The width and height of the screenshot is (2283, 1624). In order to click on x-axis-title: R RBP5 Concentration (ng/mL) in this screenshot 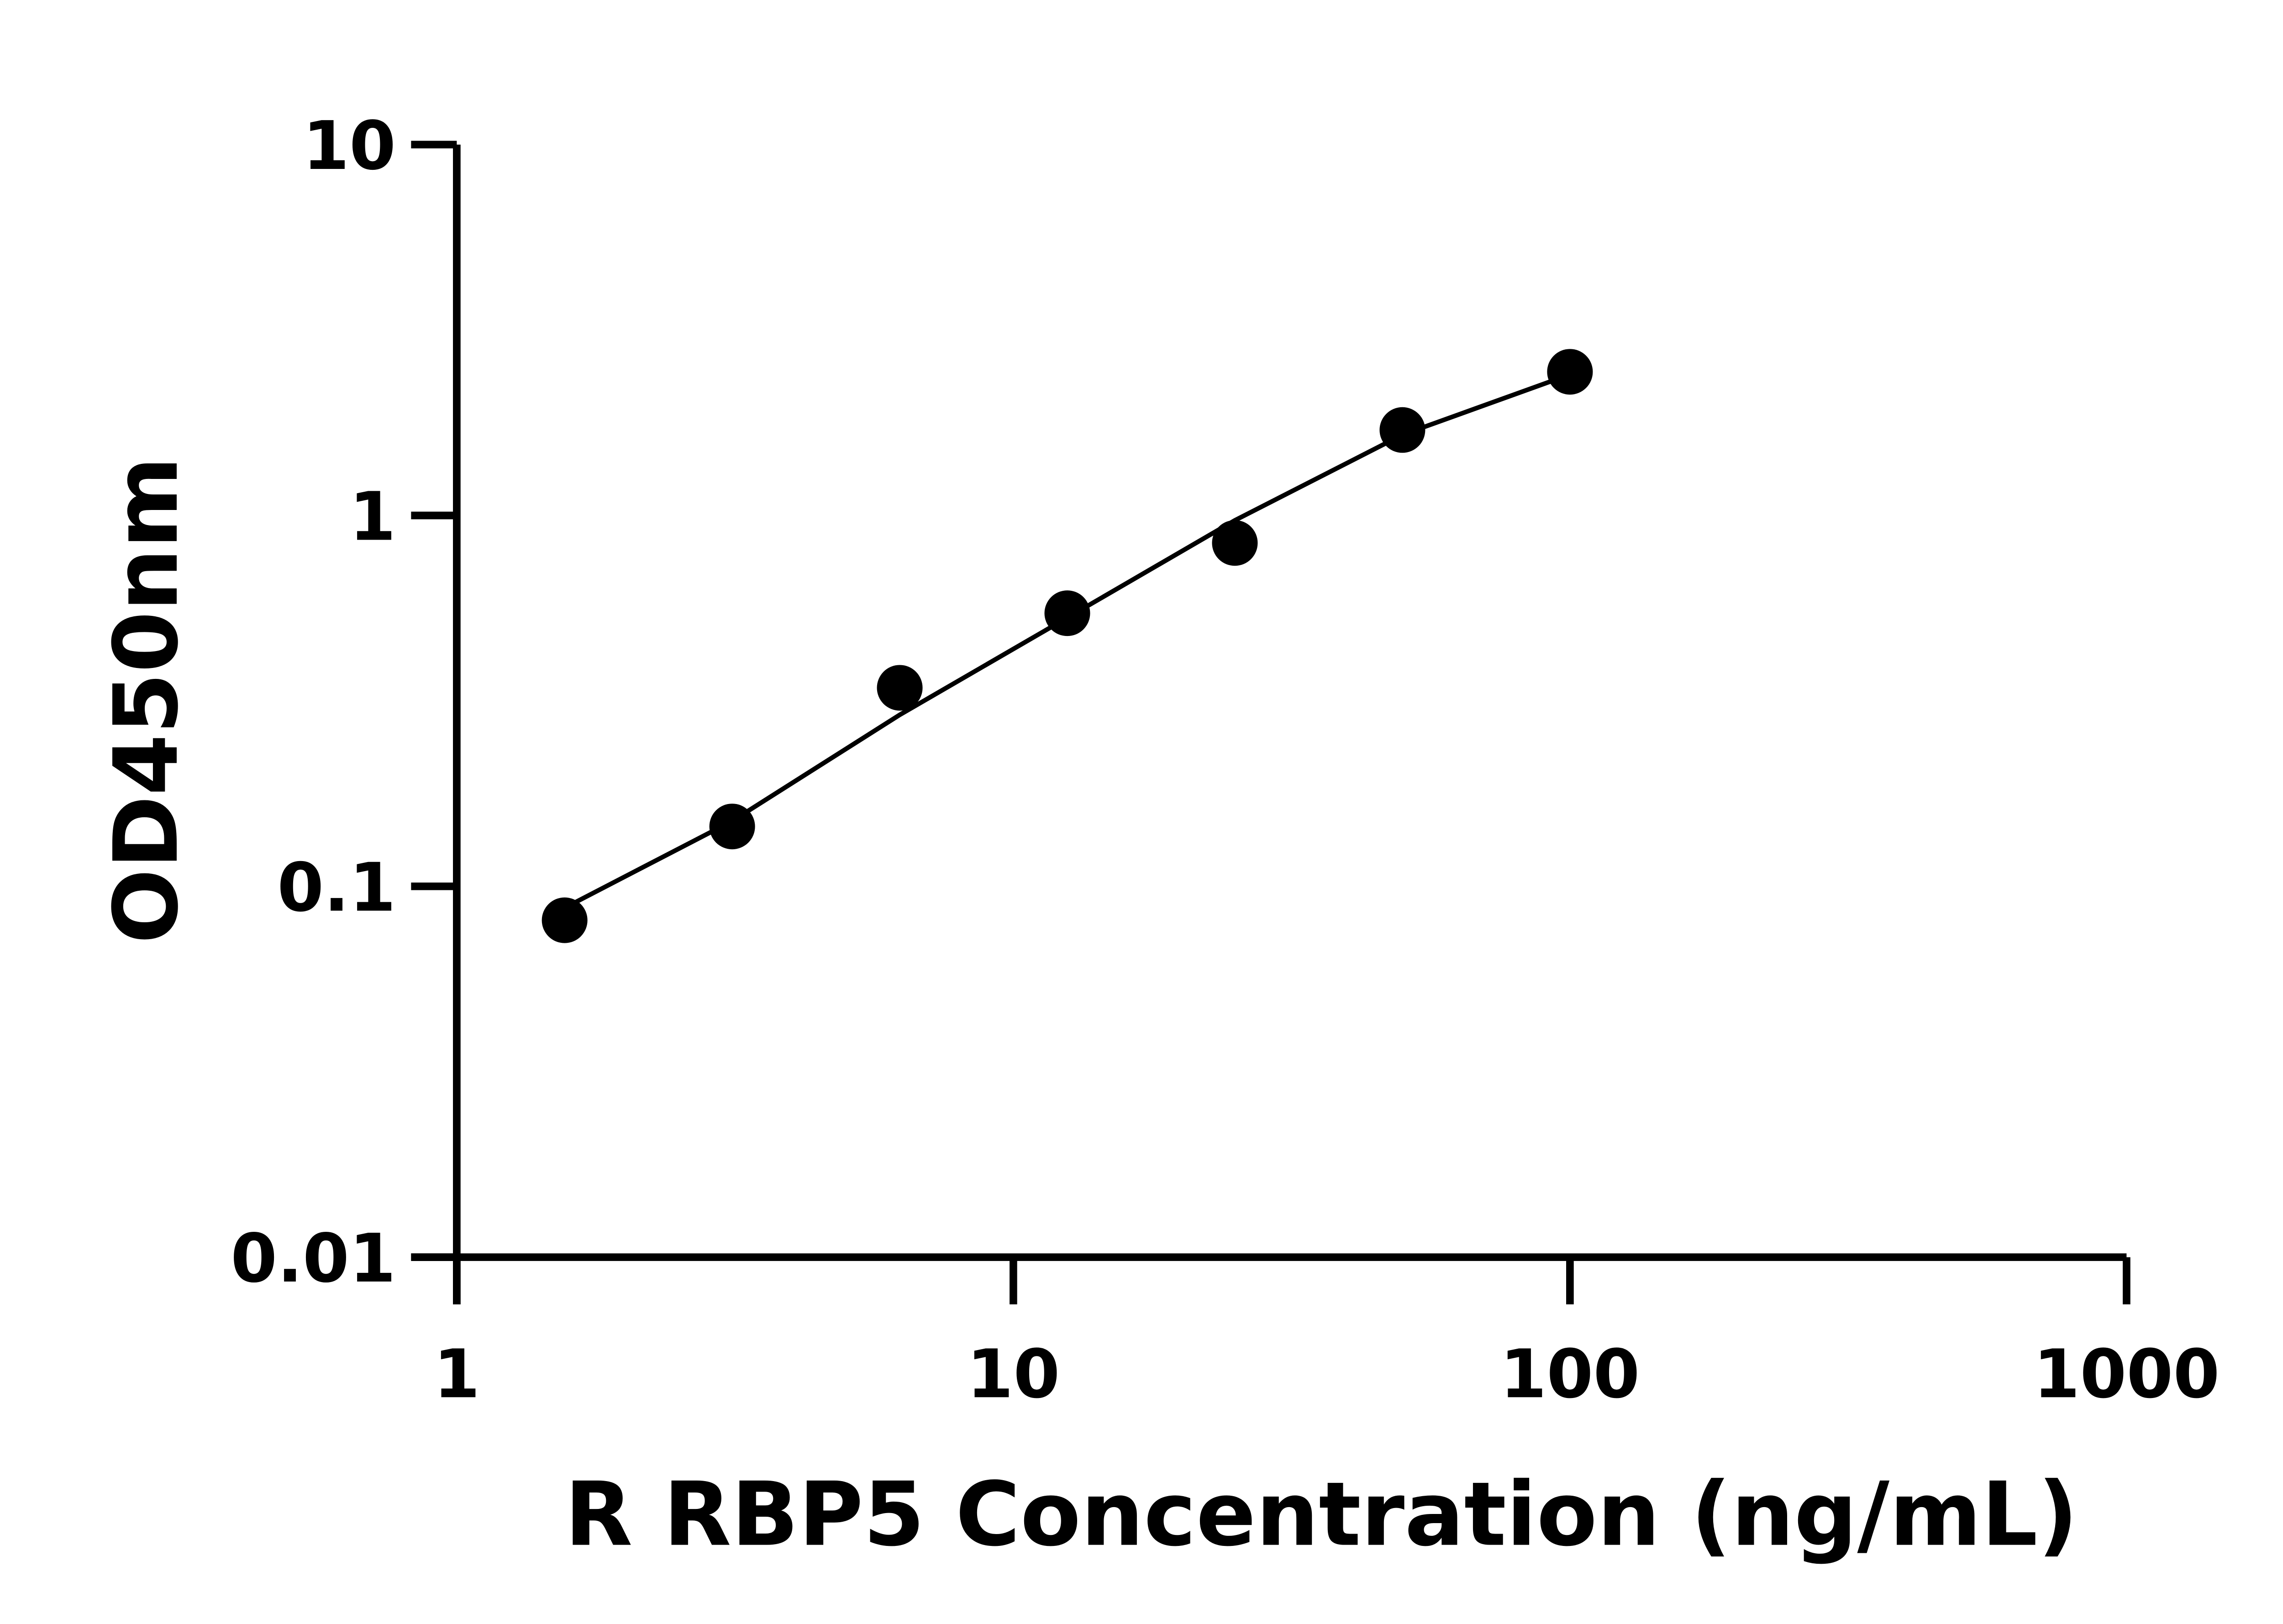, I will do `click(1321, 1514)`.